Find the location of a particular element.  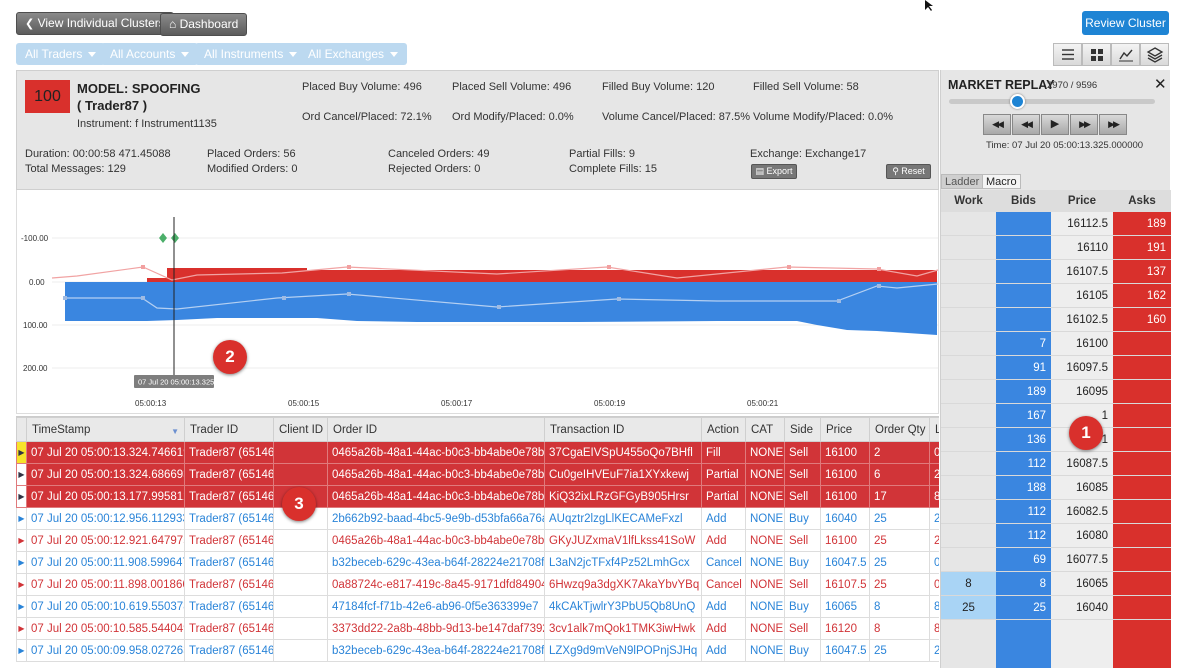

header-transaction-id: Transaction ID is located at coordinates (623, 429).